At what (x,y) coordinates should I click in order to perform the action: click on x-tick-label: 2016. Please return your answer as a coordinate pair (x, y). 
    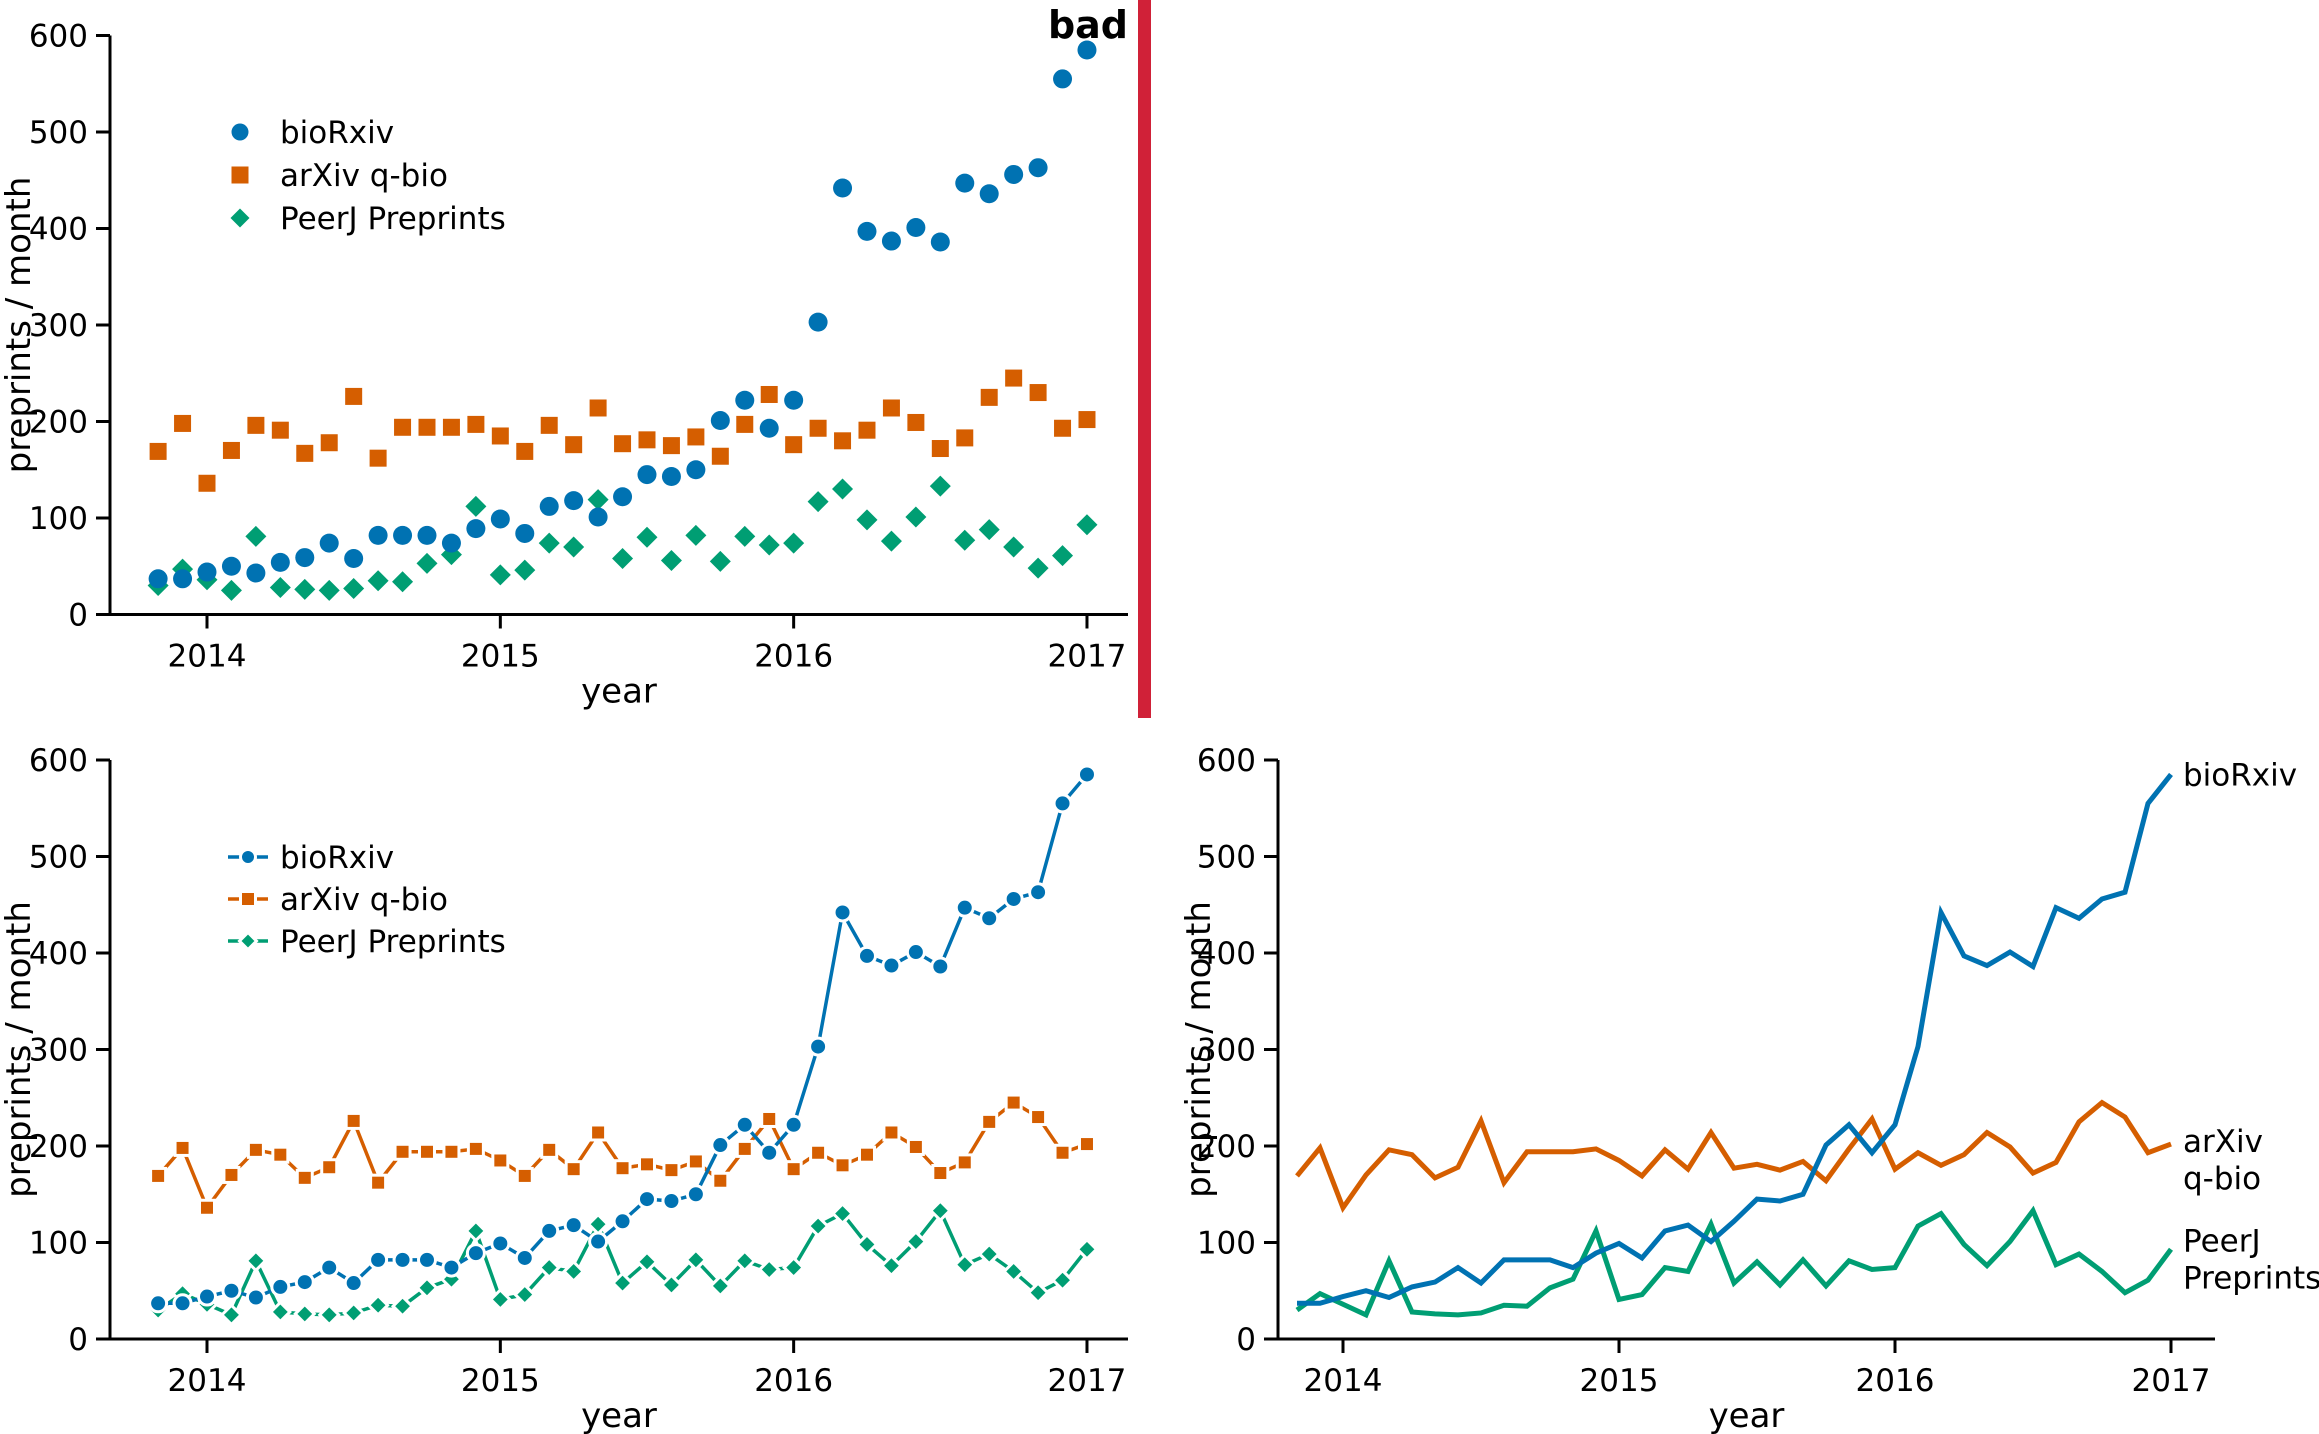
    Looking at the image, I should click on (793, 1381).